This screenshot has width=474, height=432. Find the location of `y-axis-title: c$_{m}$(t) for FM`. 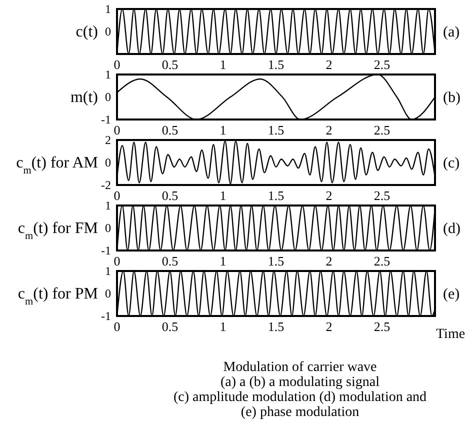

y-axis-title: c$_{m}$(t) for FM is located at coordinates (58, 231).